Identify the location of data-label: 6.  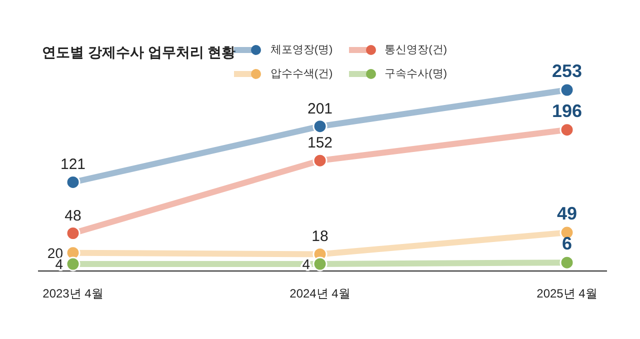
(567, 244).